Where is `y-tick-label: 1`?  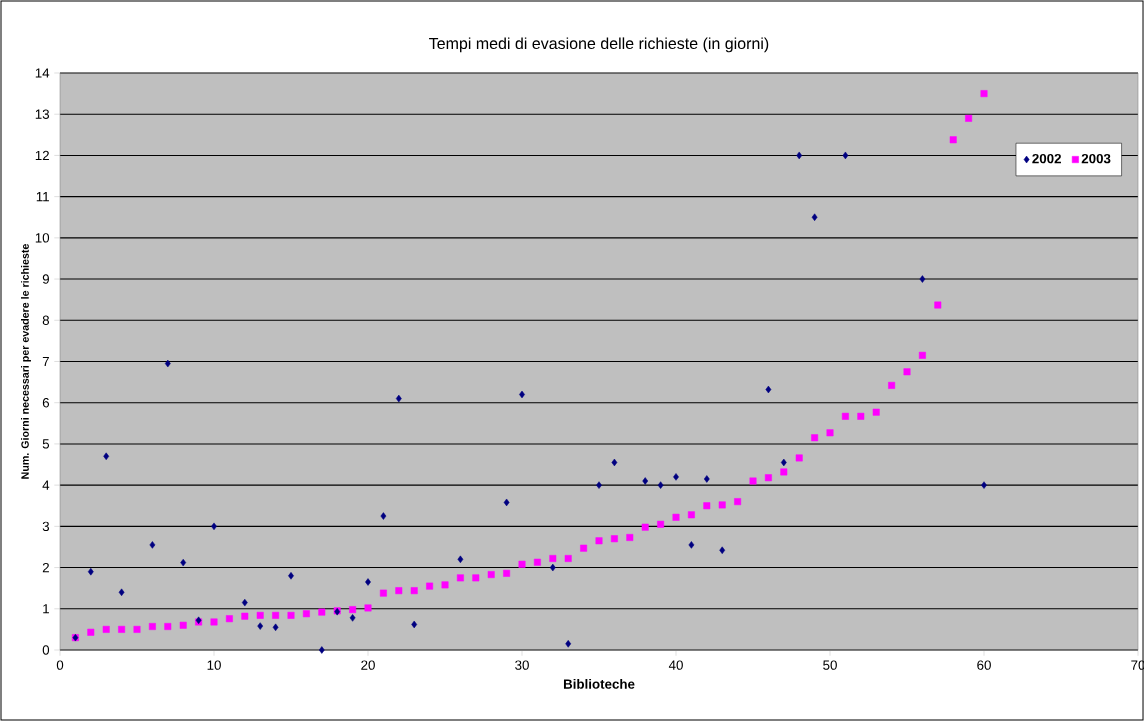
y-tick-label: 1 is located at coordinates (46, 609).